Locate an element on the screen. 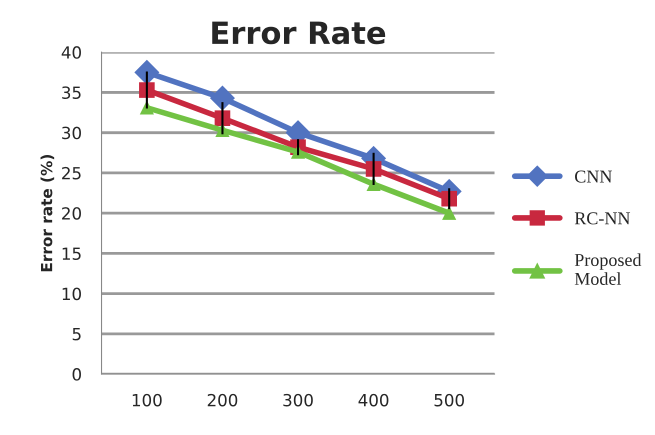 This screenshot has height=435, width=655. y-tick-label: 10 is located at coordinates (71, 294).